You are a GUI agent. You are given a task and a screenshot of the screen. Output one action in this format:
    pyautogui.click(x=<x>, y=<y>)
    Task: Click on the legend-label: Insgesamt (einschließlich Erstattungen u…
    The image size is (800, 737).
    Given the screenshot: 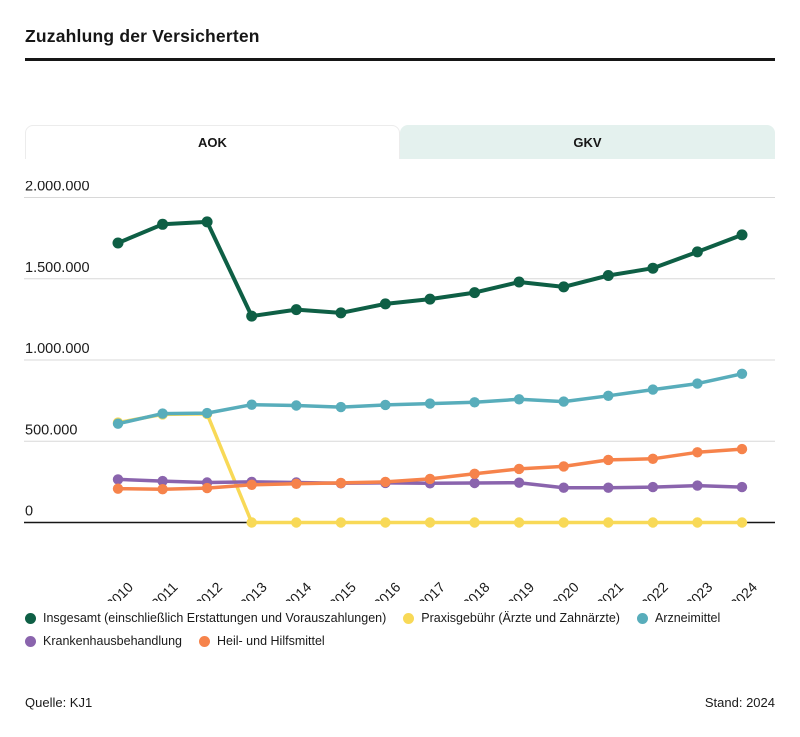 What is the action you would take?
    pyautogui.click(x=215, y=618)
    